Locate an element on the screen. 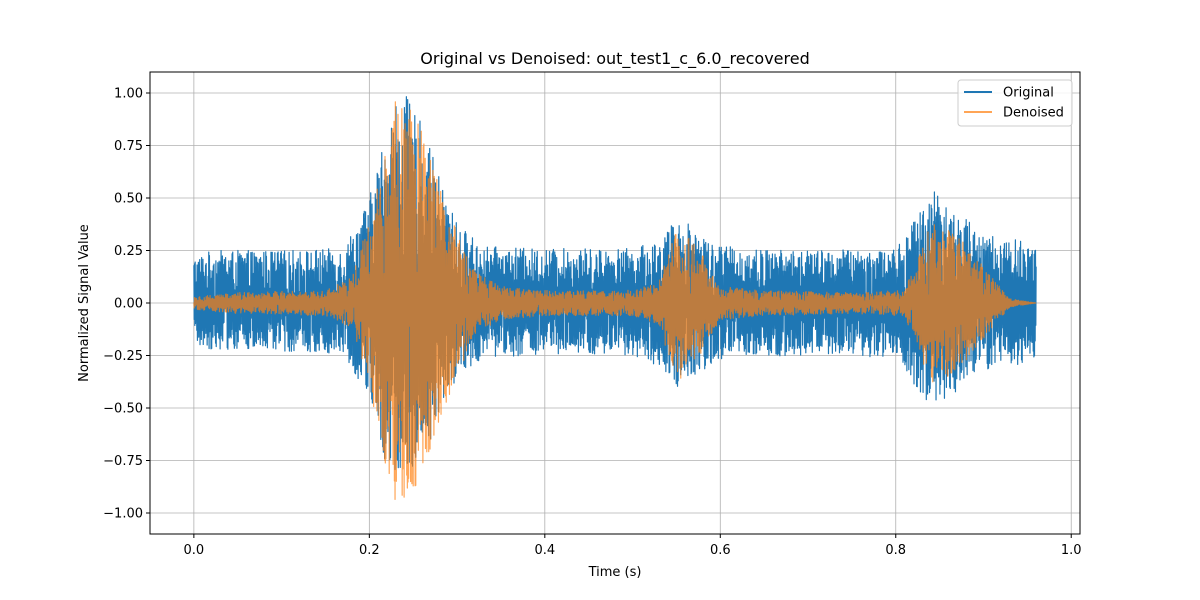 This screenshot has height=600, width=1200. y-tick-label: 0.25 is located at coordinates (128, 251).